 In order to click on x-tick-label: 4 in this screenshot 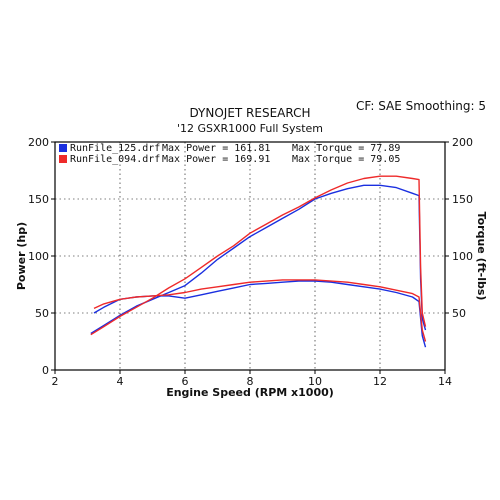, I will do `click(120, 381)`.